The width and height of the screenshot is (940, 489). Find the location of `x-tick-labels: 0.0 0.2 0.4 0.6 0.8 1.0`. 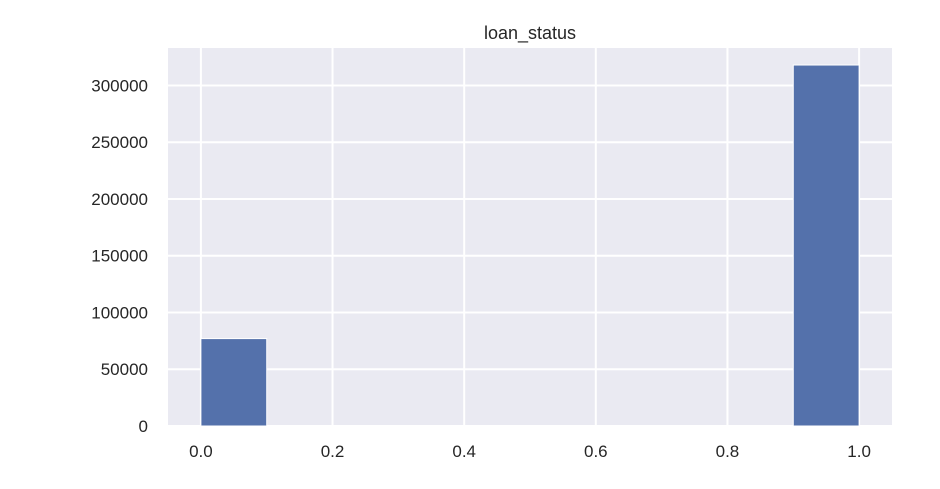

x-tick-labels: 0.0 0.2 0.4 0.6 0.8 1.0 is located at coordinates (530, 451).